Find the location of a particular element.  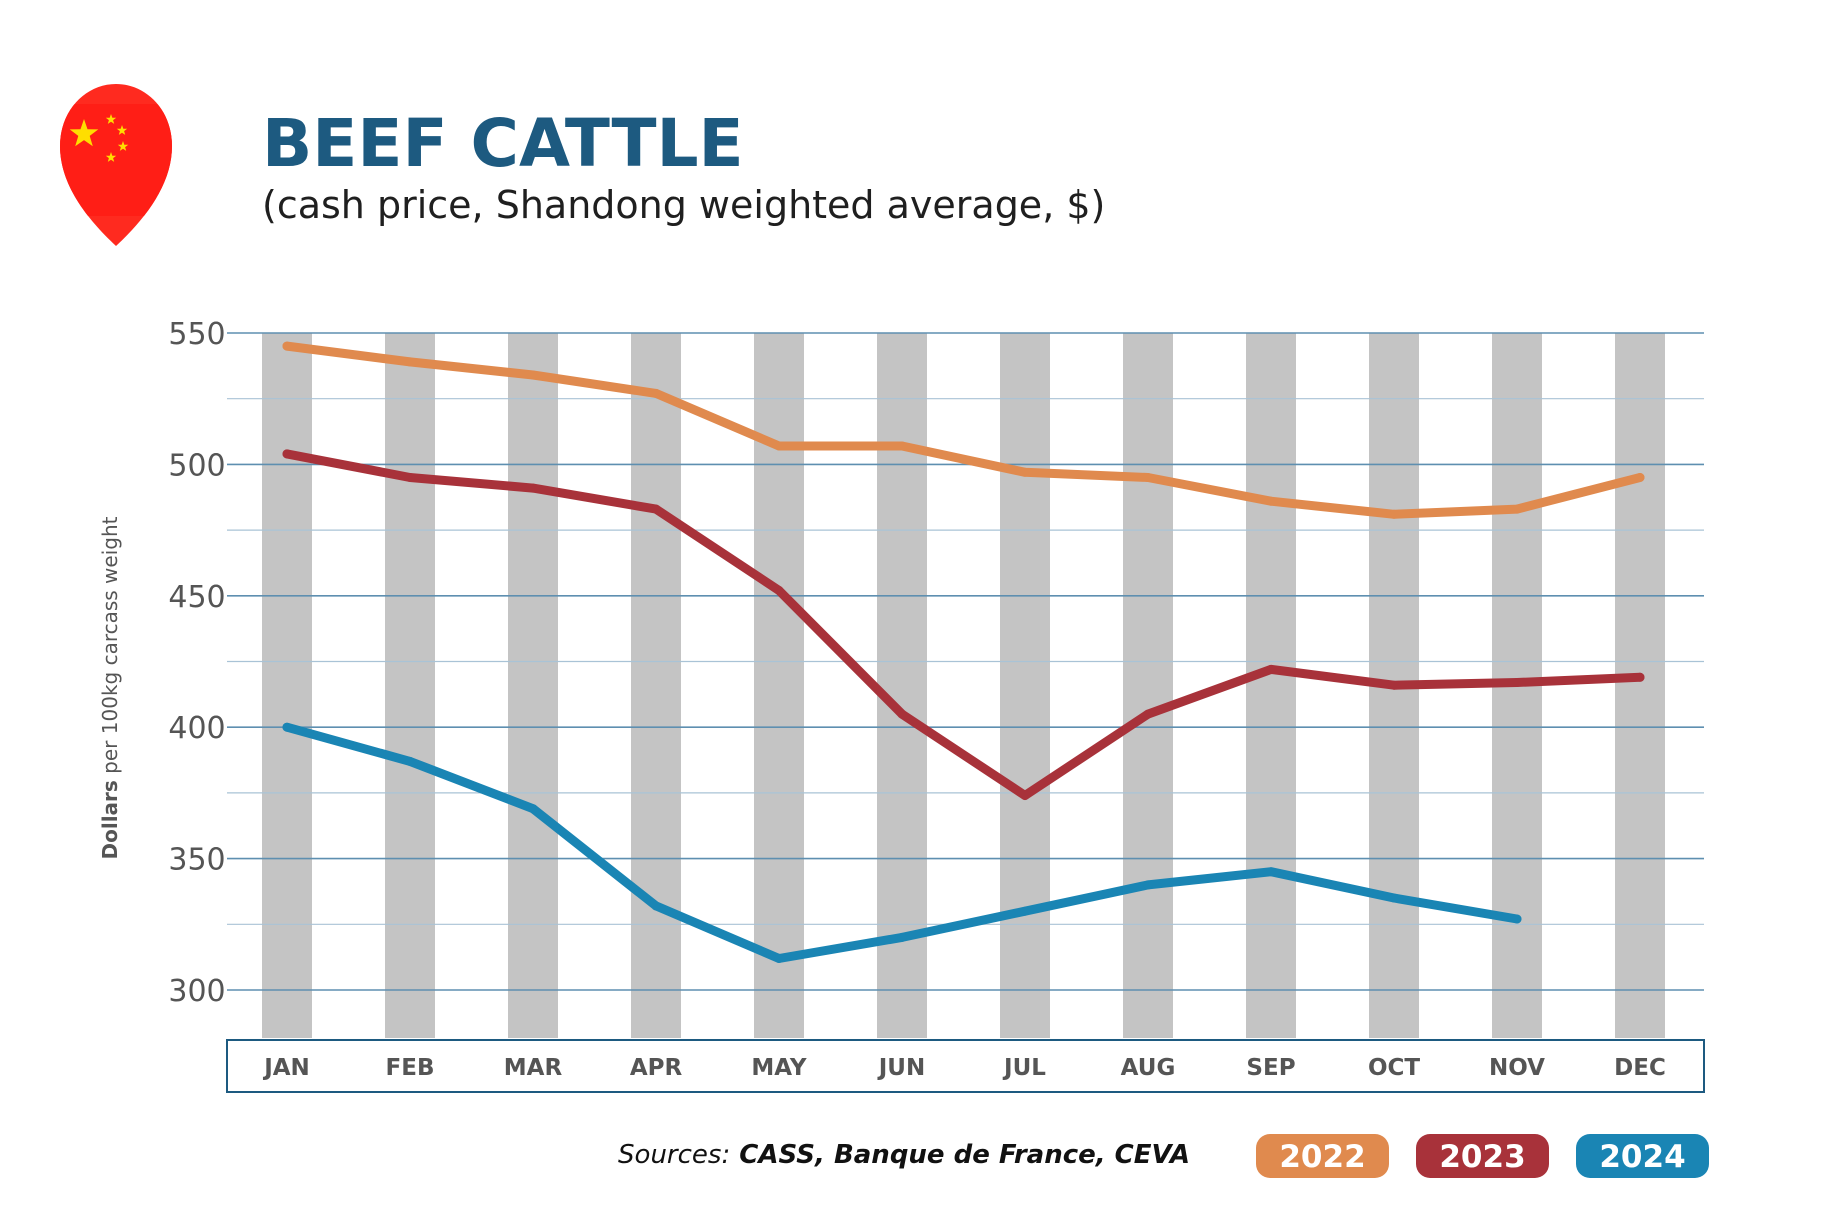

point-2022-feb is located at coordinates (410, 362).